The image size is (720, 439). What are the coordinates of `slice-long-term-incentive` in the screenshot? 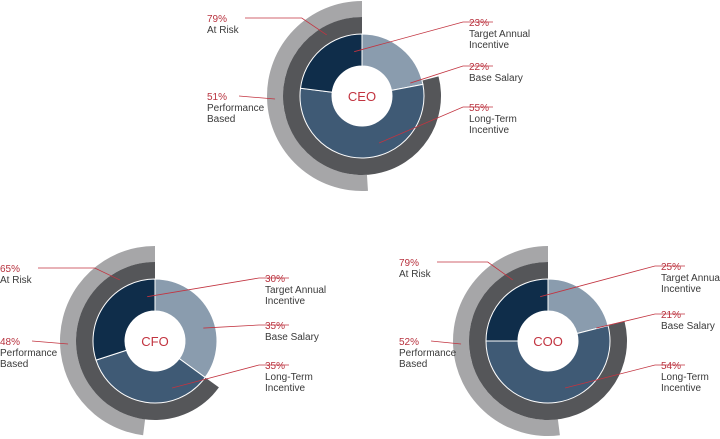 It's located at (150, 376).